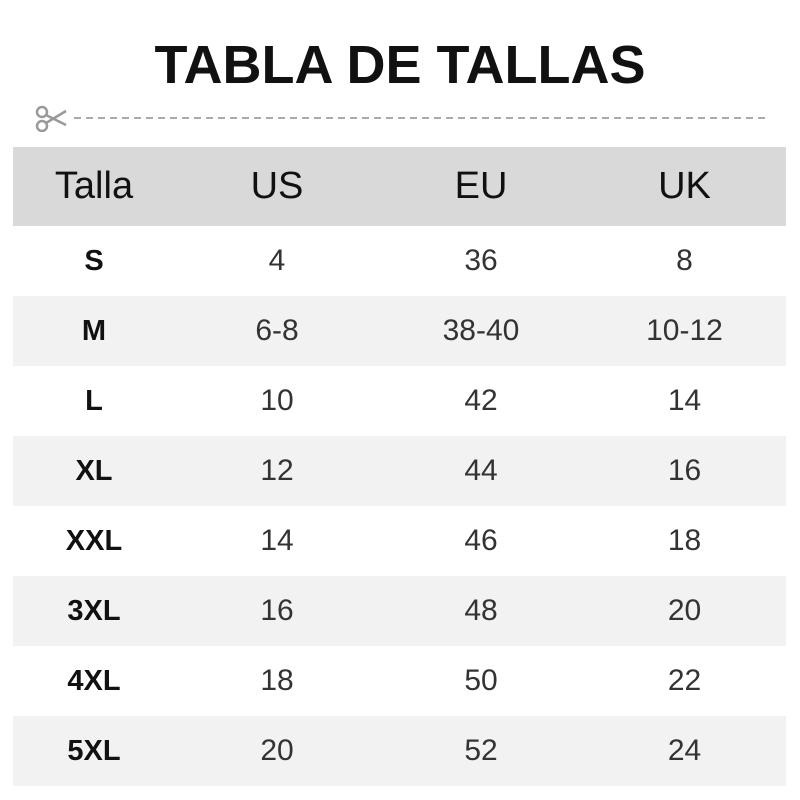 This screenshot has width=800, height=800. Describe the element at coordinates (94, 540) in the screenshot. I see `size-label: XXL` at that location.